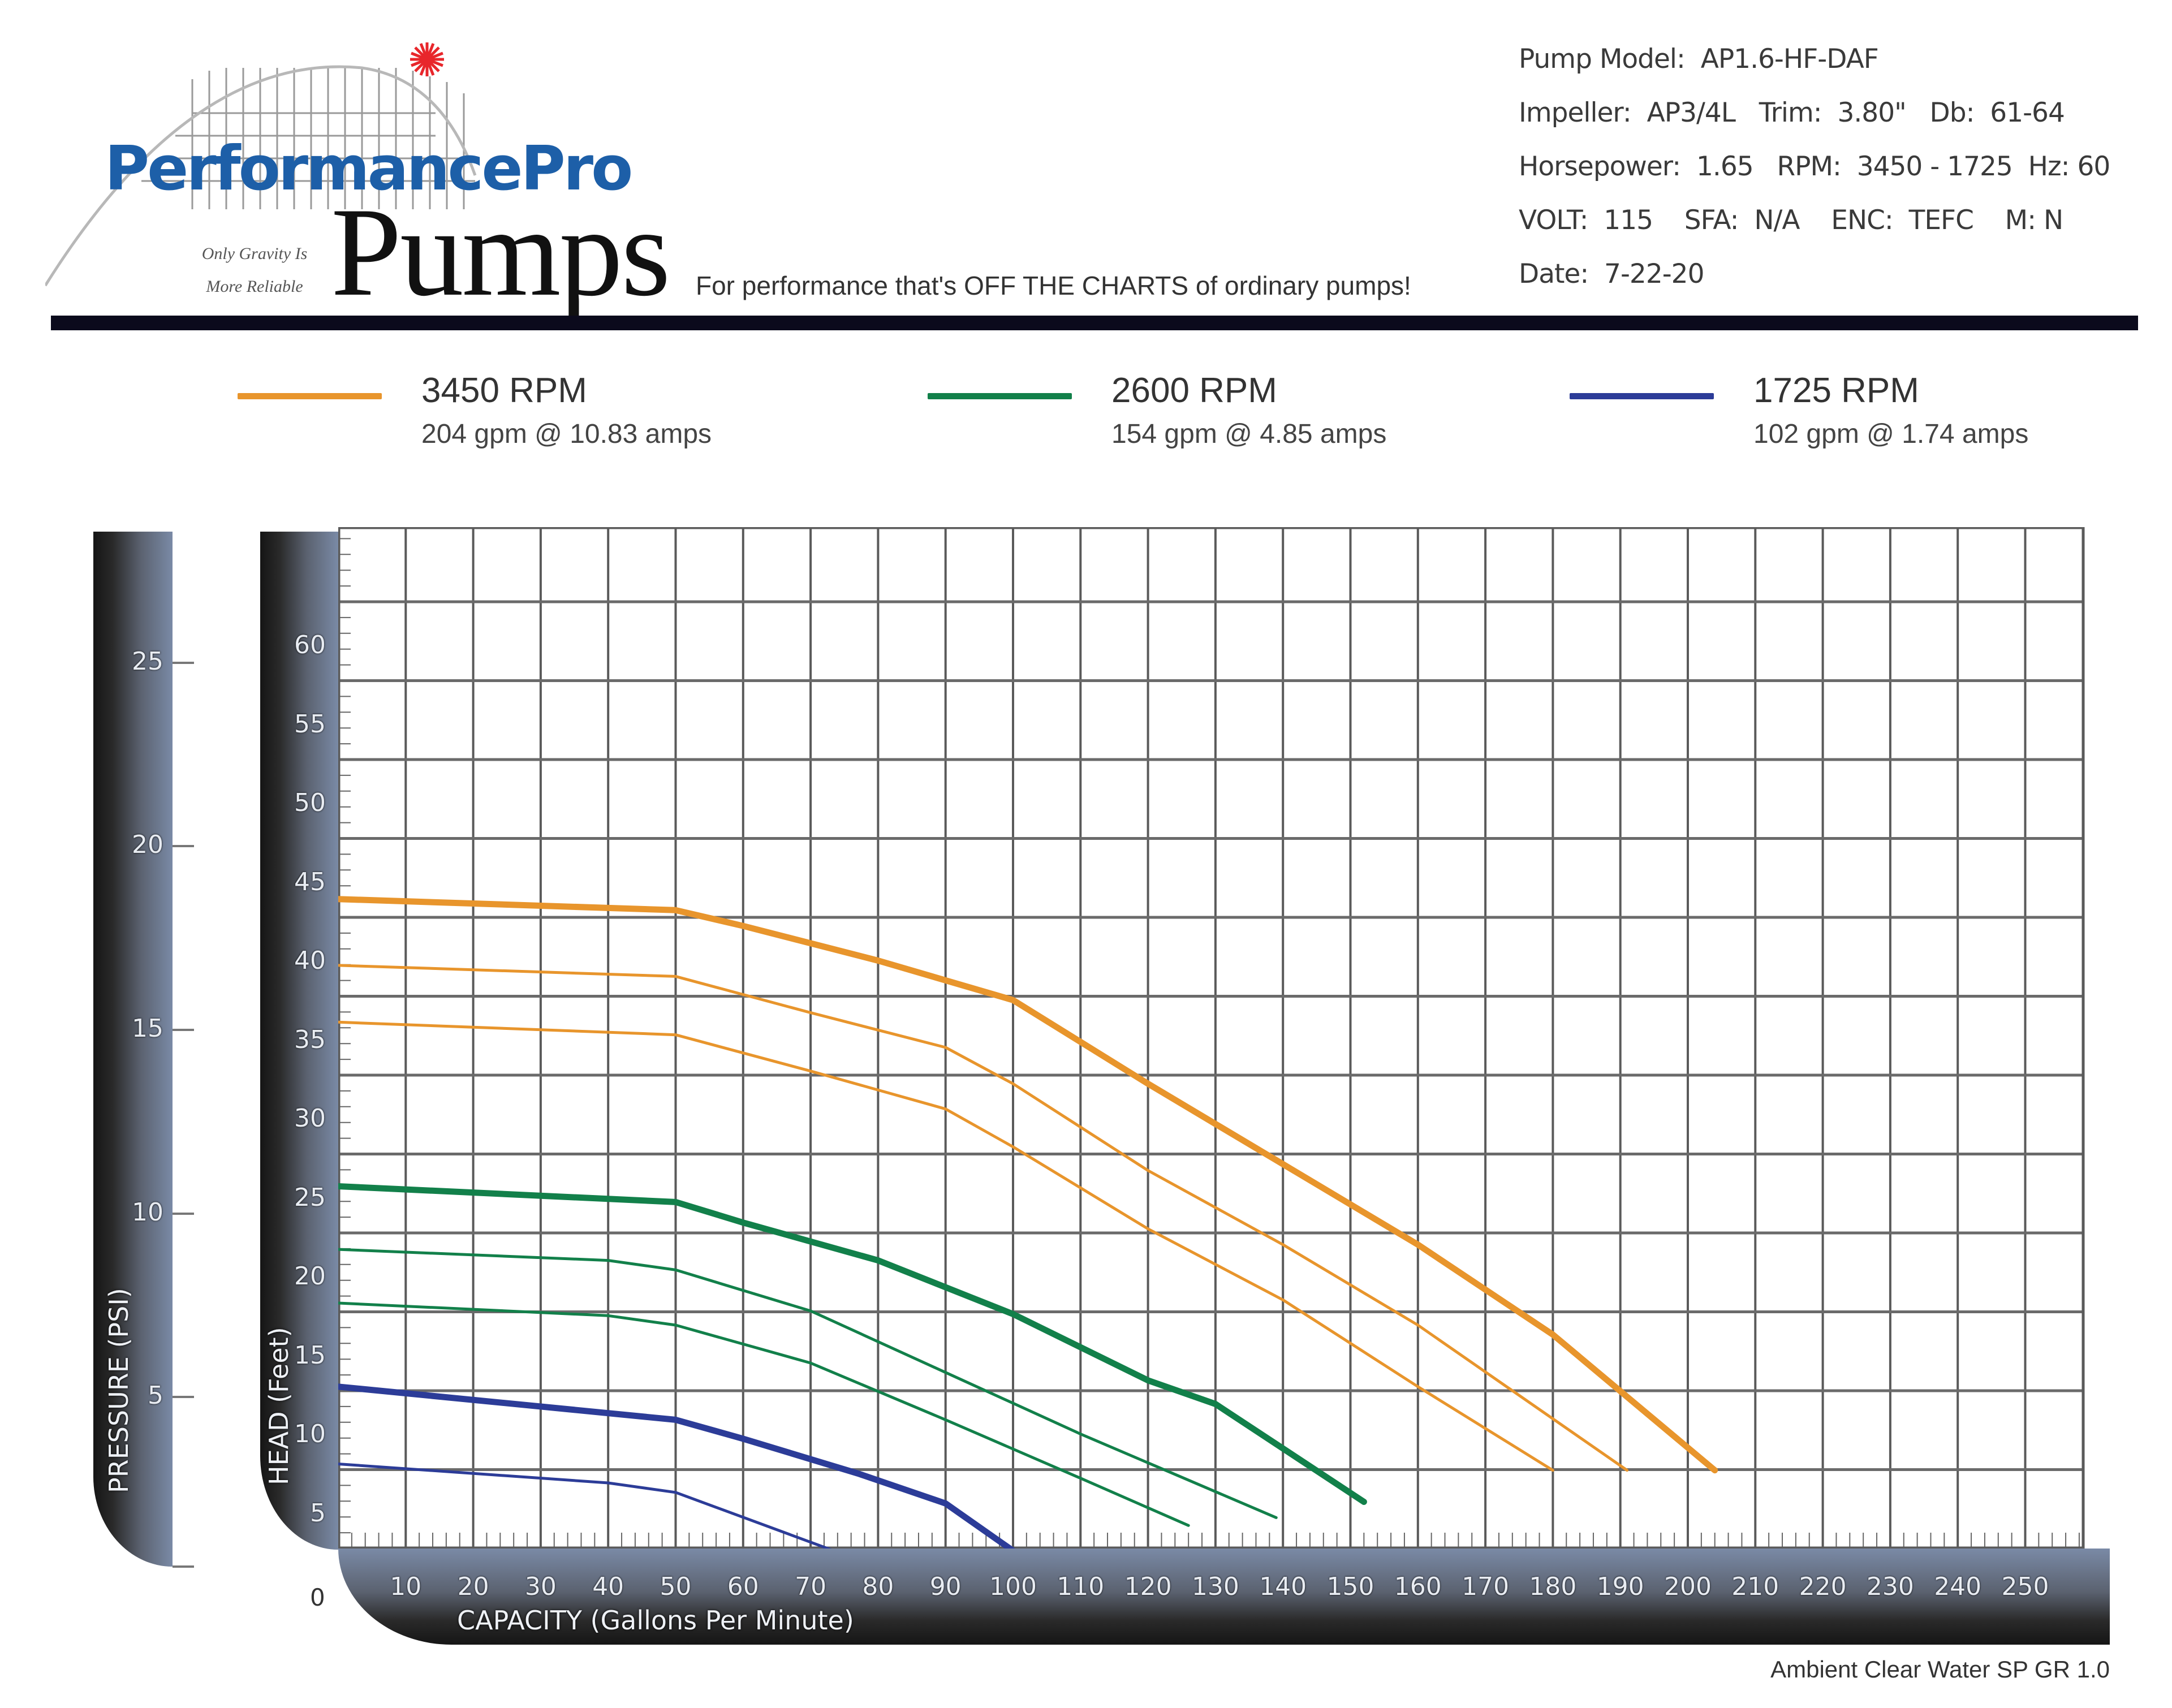 The image size is (2172, 1708). Describe the element at coordinates (310, 1039) in the screenshot. I see `head-tick-label: 35` at that location.